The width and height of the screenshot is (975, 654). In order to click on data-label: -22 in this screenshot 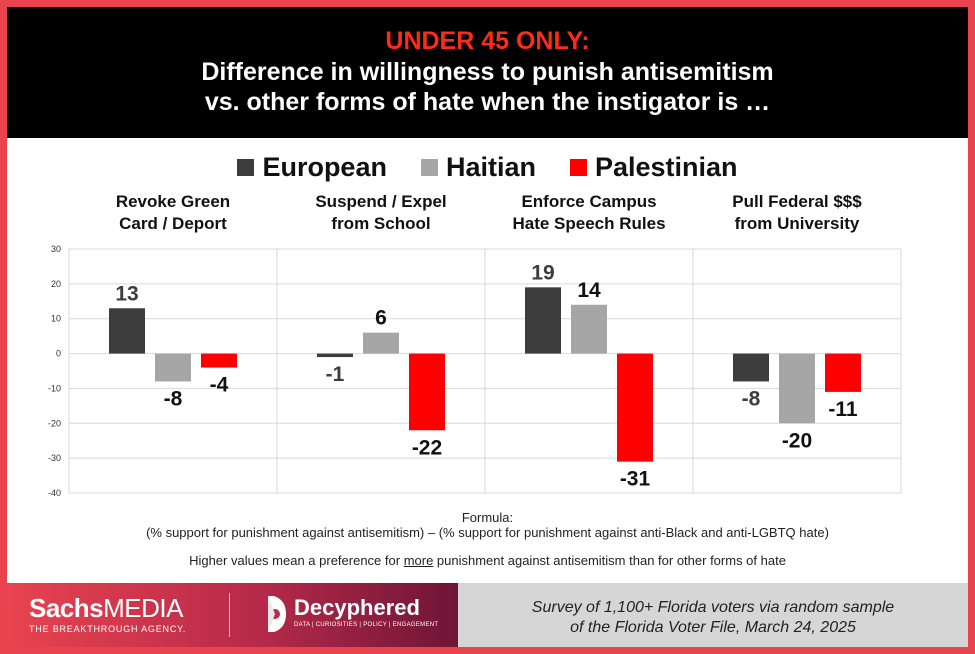, I will do `click(427, 447)`.